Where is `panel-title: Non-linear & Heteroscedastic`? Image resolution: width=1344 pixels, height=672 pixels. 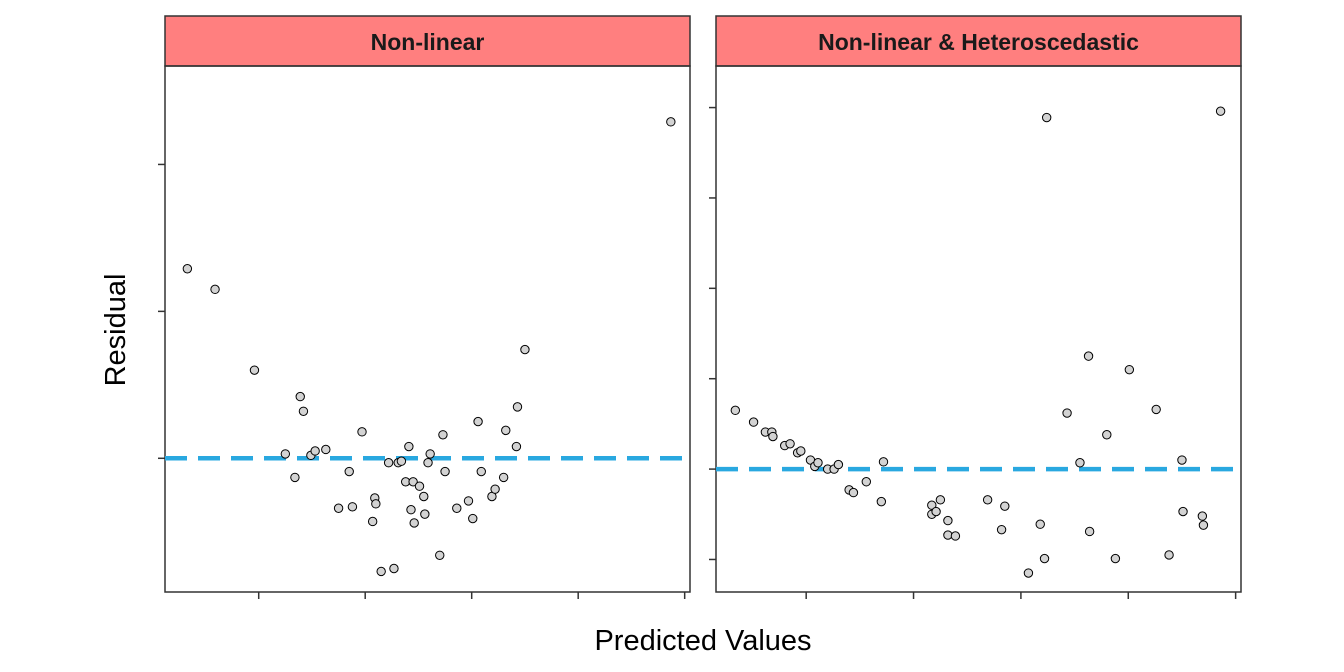
panel-title: Non-linear & Heteroscedastic is located at coordinates (978, 42).